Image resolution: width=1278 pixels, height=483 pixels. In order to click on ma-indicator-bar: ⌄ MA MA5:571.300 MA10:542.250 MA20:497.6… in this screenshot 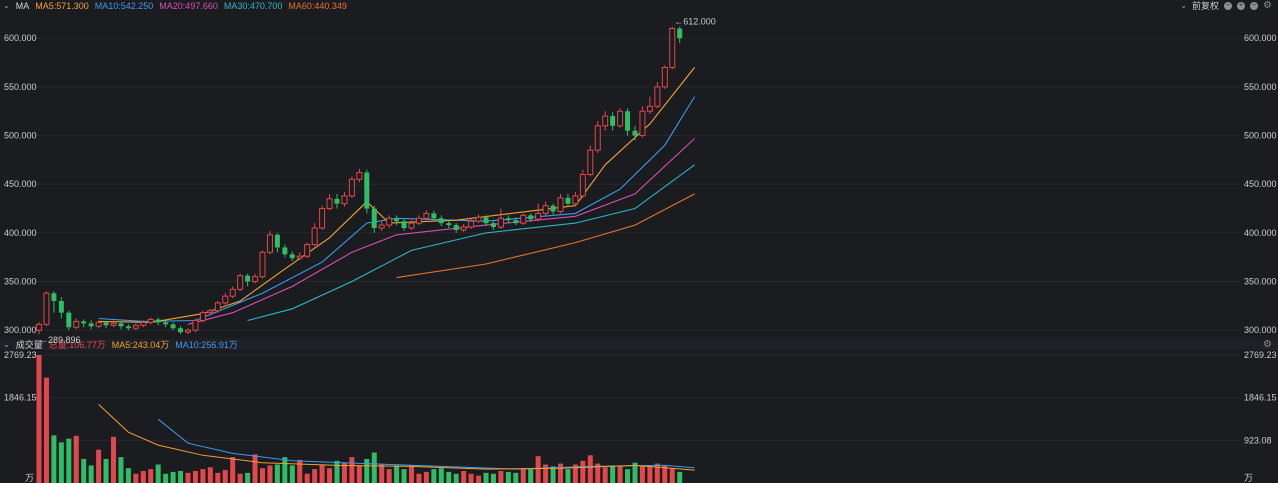, I will do `click(639, 5)`.